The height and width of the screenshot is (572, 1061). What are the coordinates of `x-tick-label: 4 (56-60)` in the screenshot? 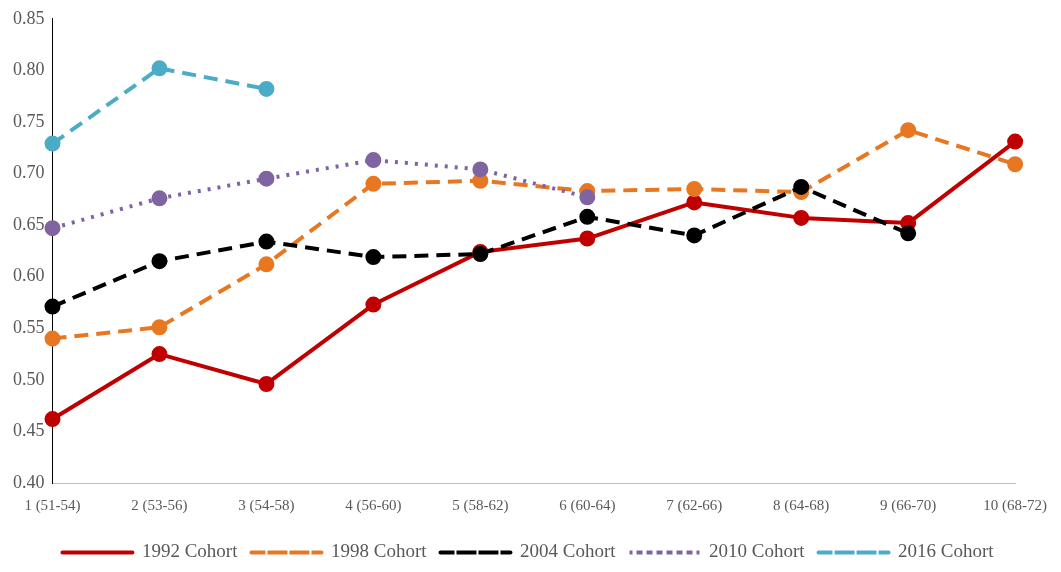 It's located at (373, 505).